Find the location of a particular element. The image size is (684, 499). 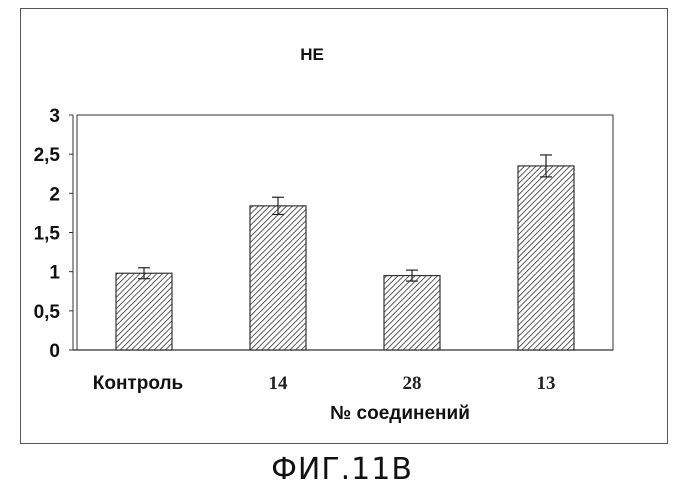

chart-title: НЕ is located at coordinates (312, 54).